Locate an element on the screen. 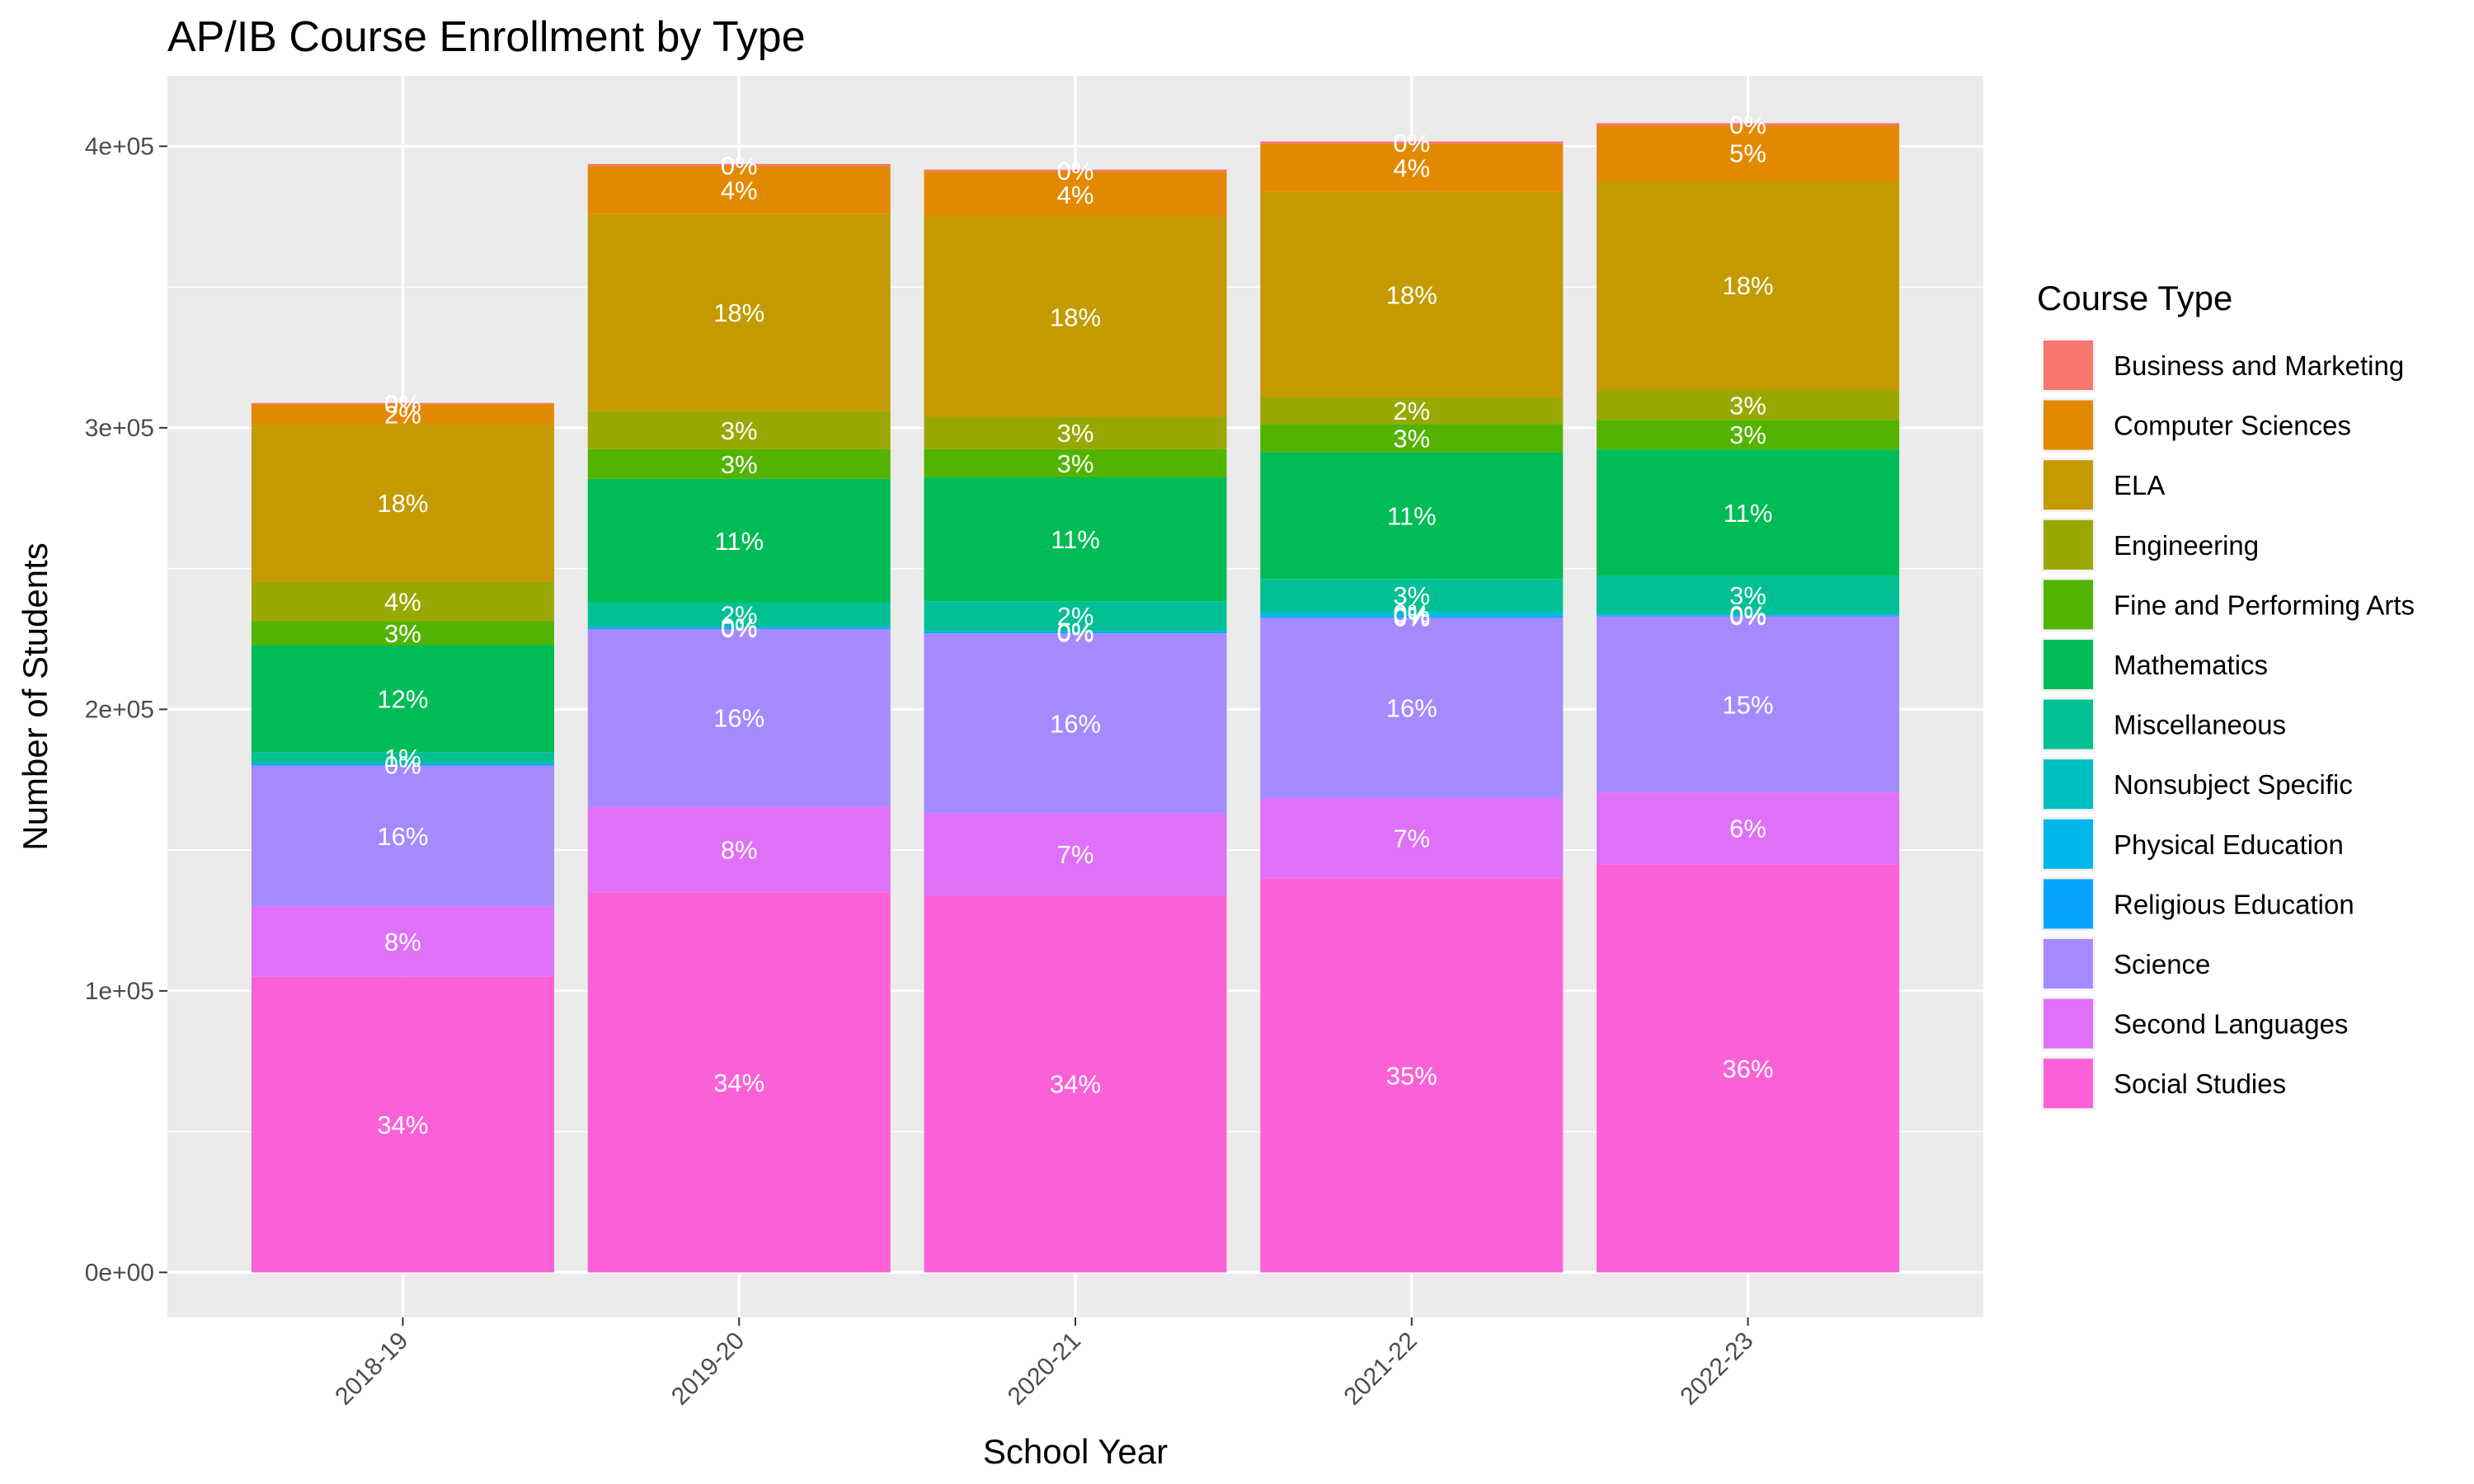  bar-value-label: 36% is located at coordinates (1748, 1068).